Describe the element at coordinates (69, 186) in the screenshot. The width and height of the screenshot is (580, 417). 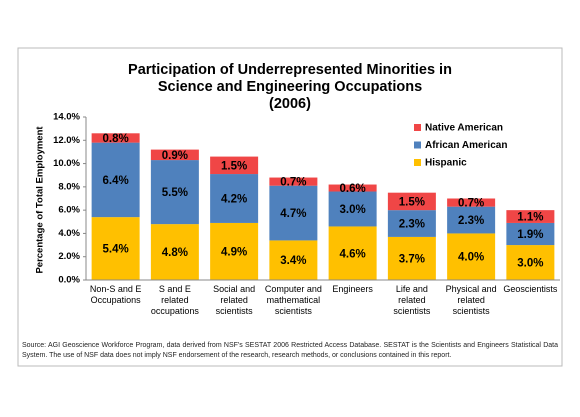
I see `y-tick-label: 8.0%` at that location.